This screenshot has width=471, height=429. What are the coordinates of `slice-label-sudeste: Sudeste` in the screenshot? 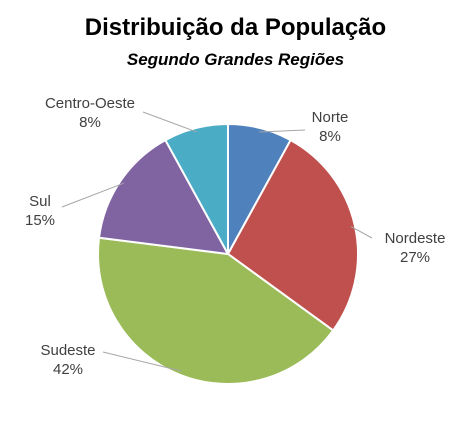 It's located at (67, 350).